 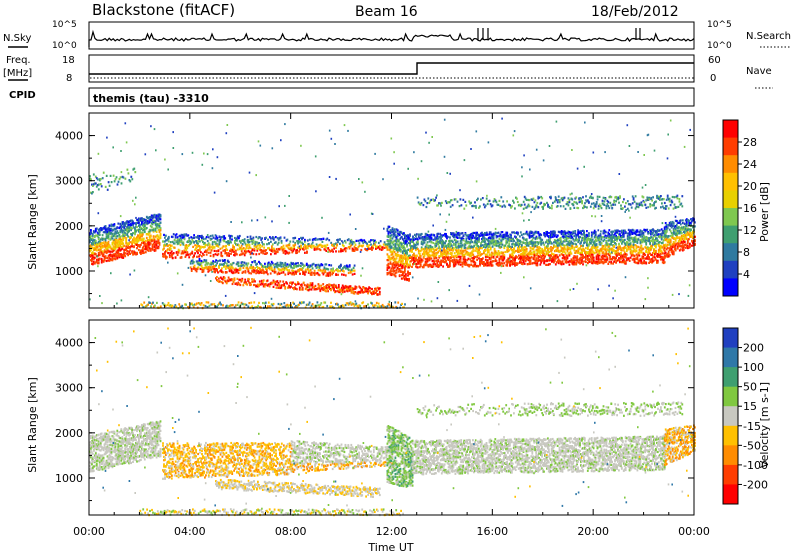 I want to click on nsearch-tick-bottom: 10^0, so click(x=719, y=46).